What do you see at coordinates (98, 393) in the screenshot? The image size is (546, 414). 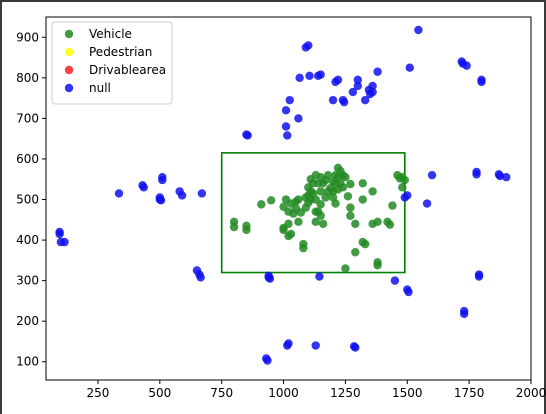 I see `x-tick-label: 250` at bounding box center [98, 393].